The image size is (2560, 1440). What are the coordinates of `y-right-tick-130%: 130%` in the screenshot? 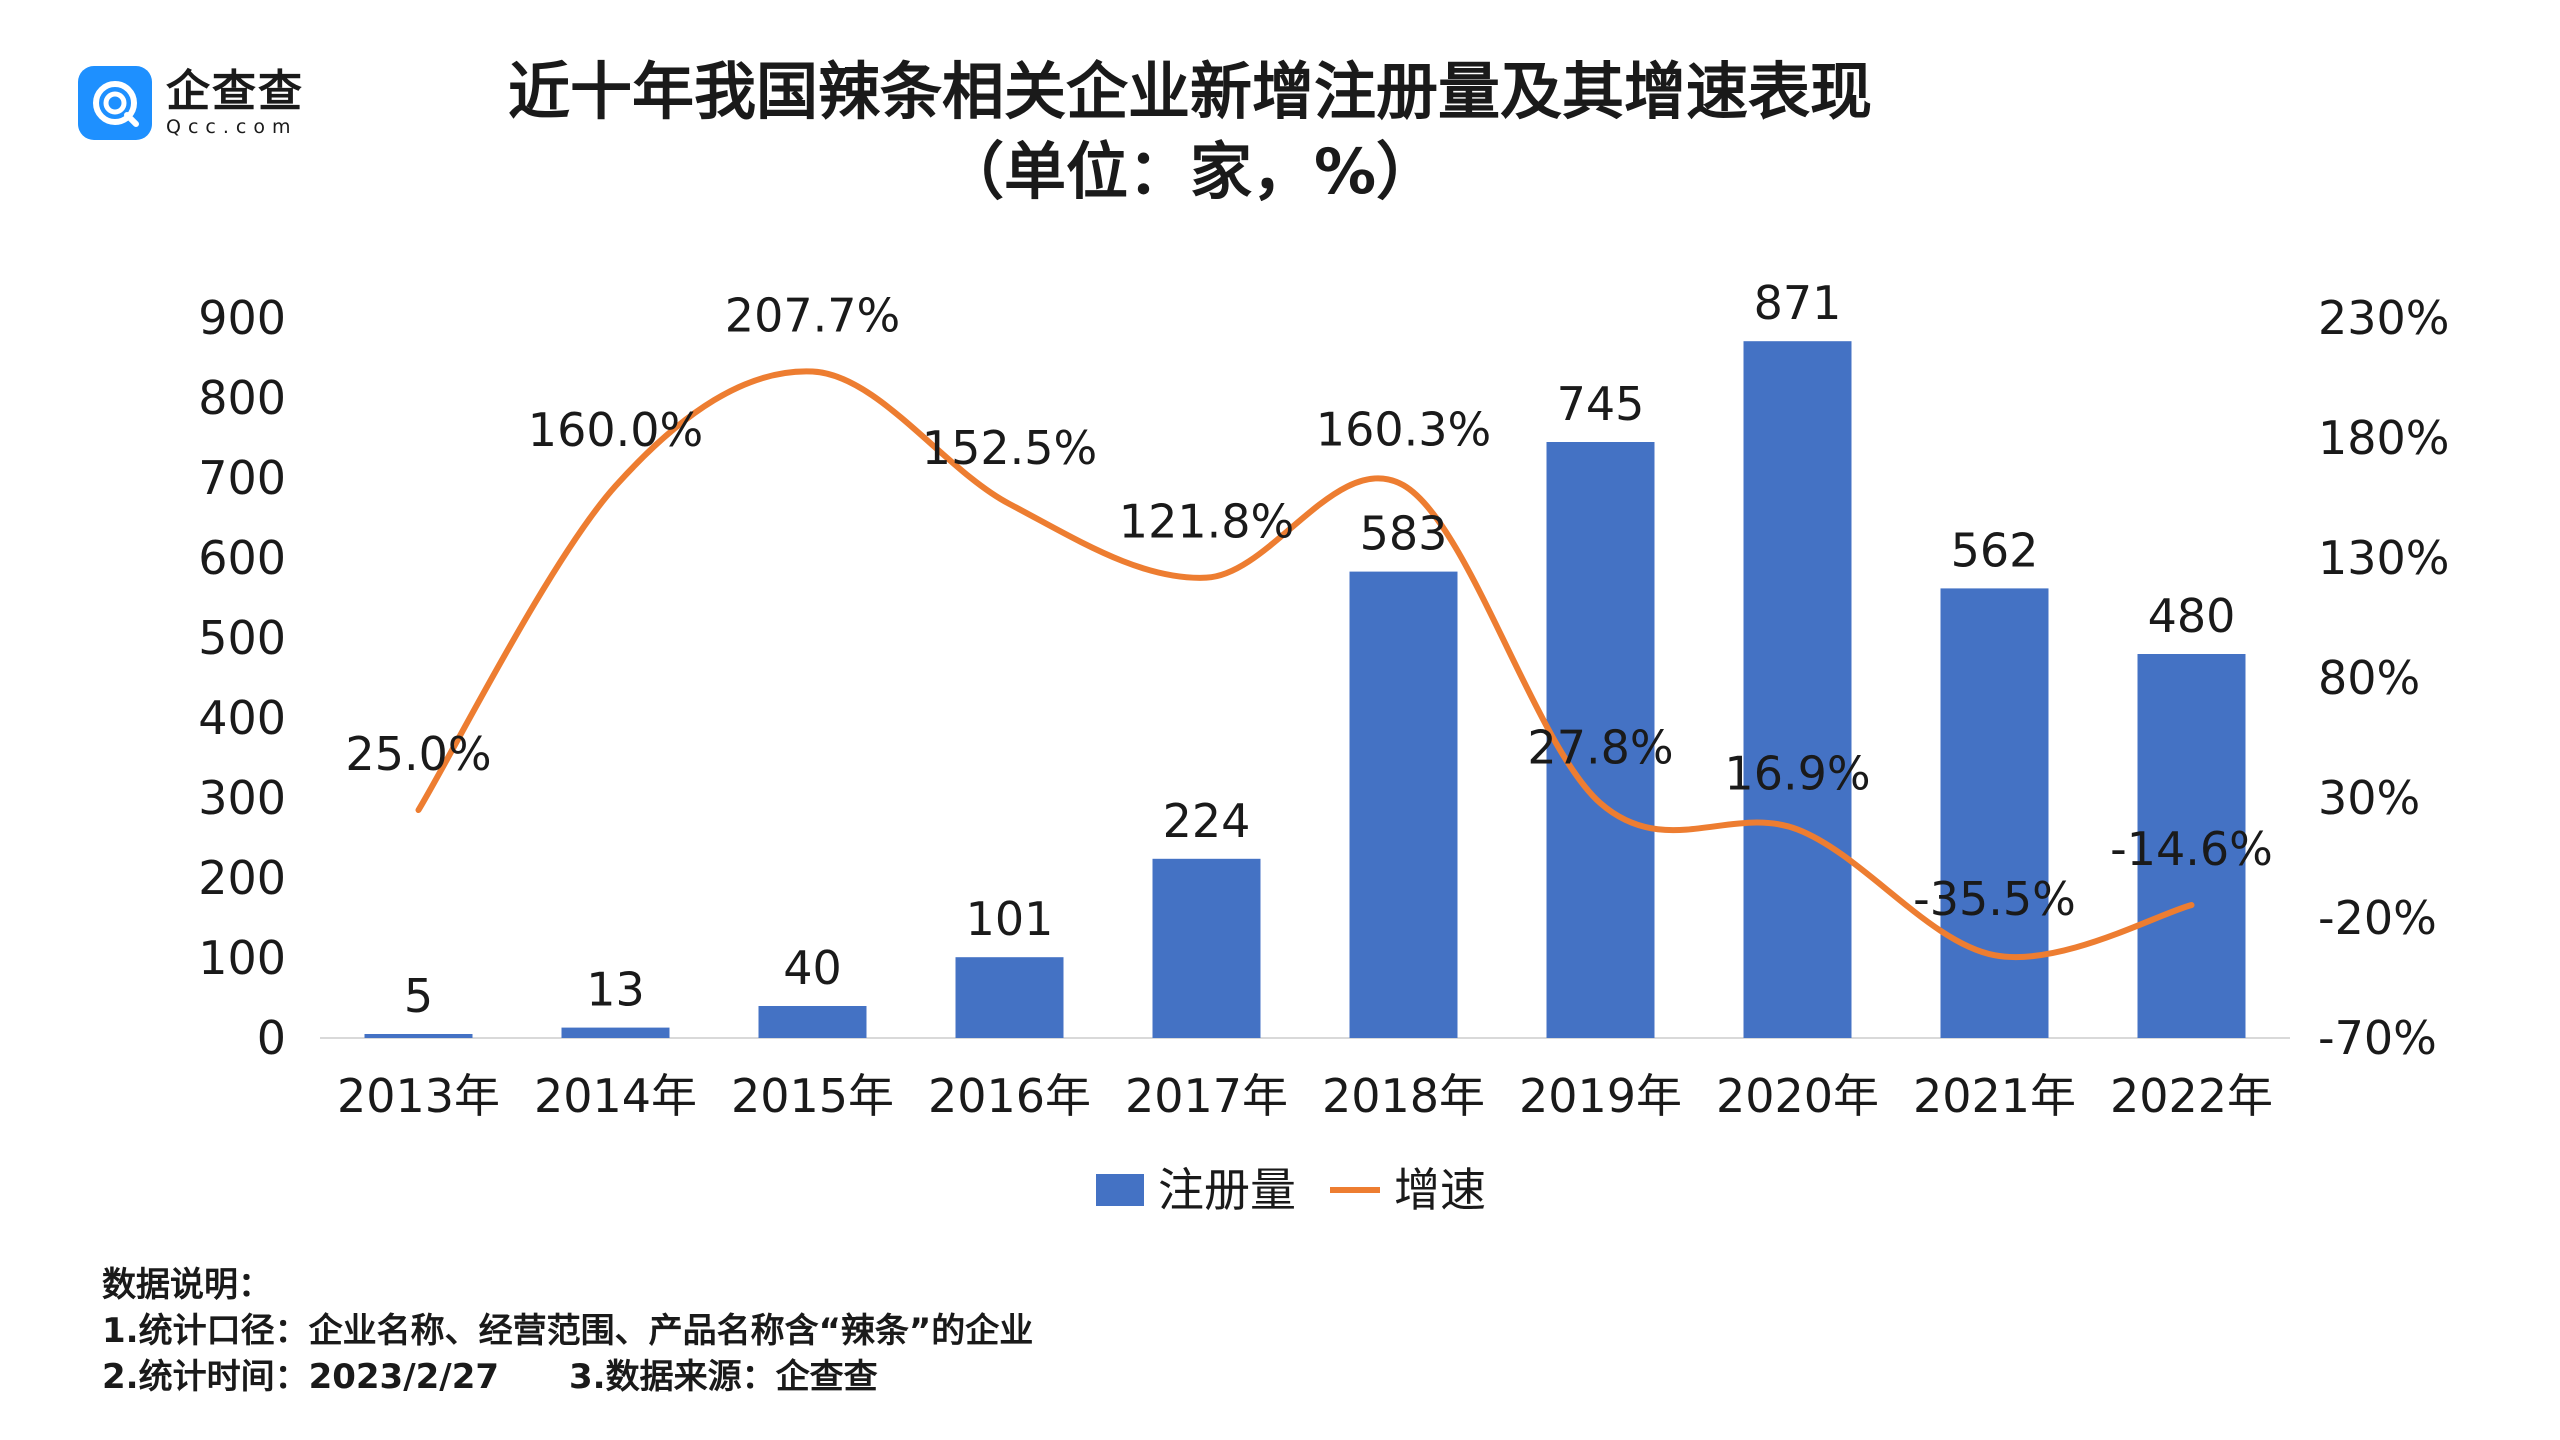 It's located at (2384, 558).